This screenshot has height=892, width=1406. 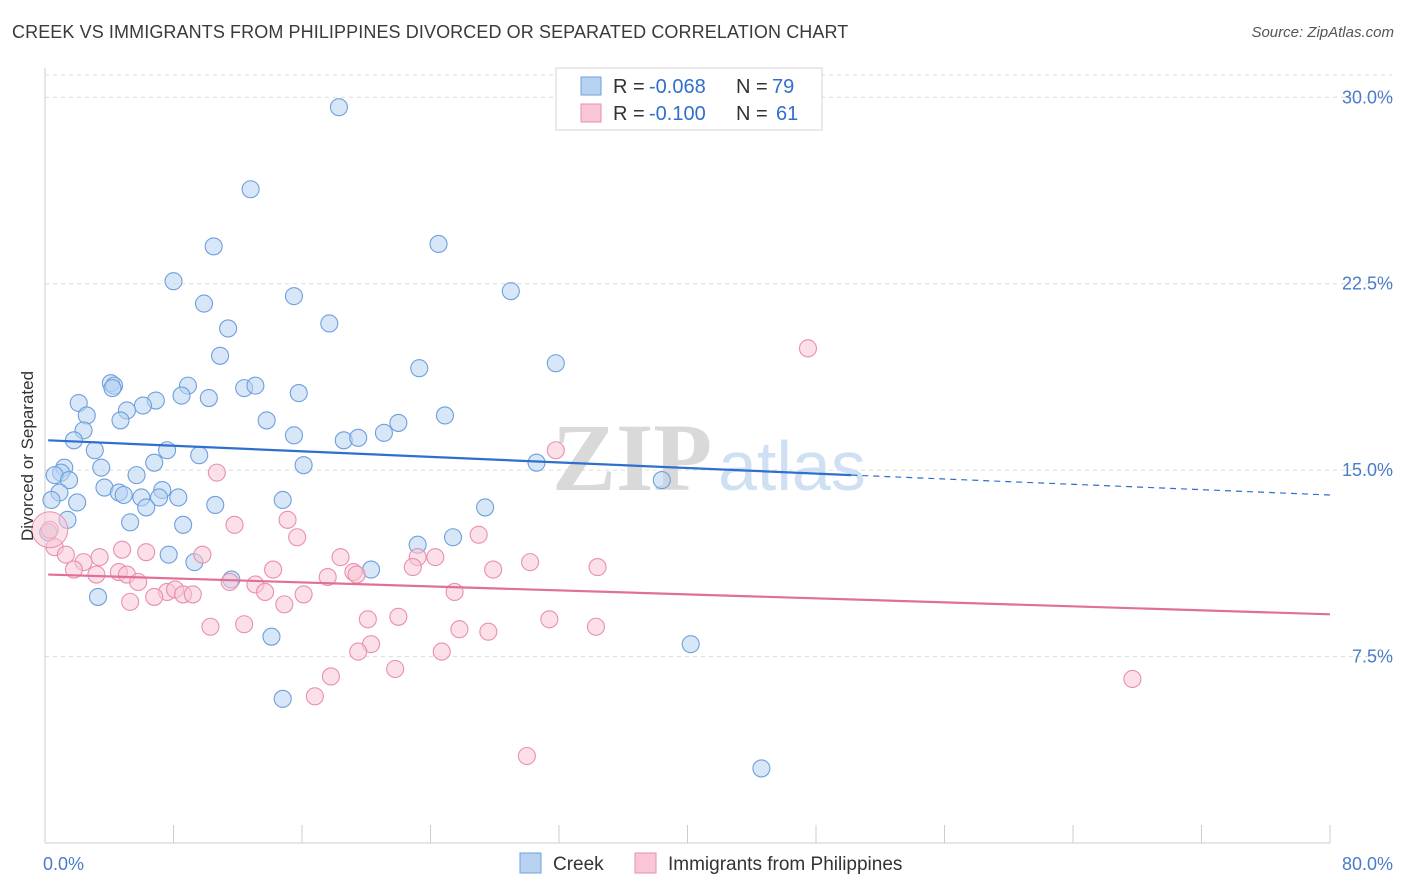 What do you see at coordinates (591, 113) in the screenshot?
I see `legend-swatch-philippines` at bounding box center [591, 113].